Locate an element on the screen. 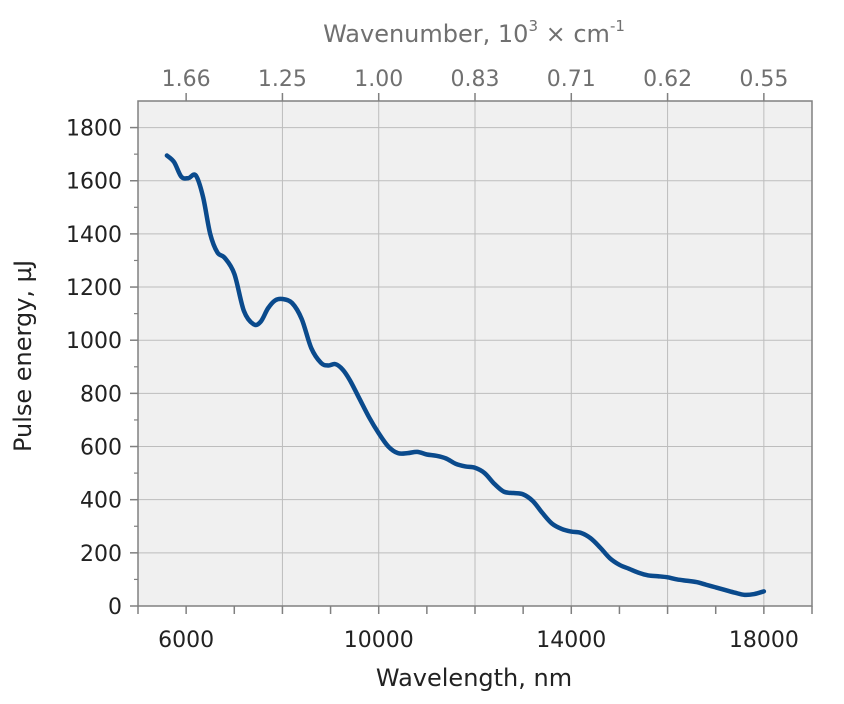  top-tick-label: 0.55 is located at coordinates (763, 79).